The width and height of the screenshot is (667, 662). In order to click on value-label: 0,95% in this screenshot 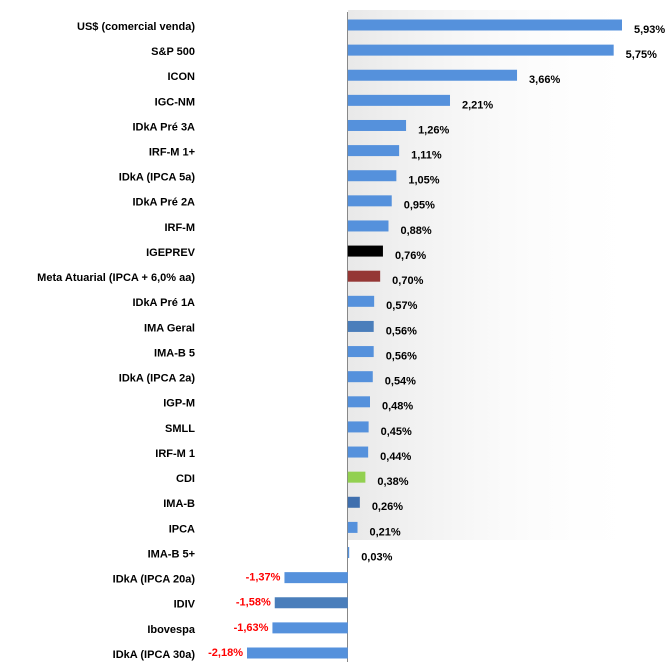, I will do `click(419, 206)`.